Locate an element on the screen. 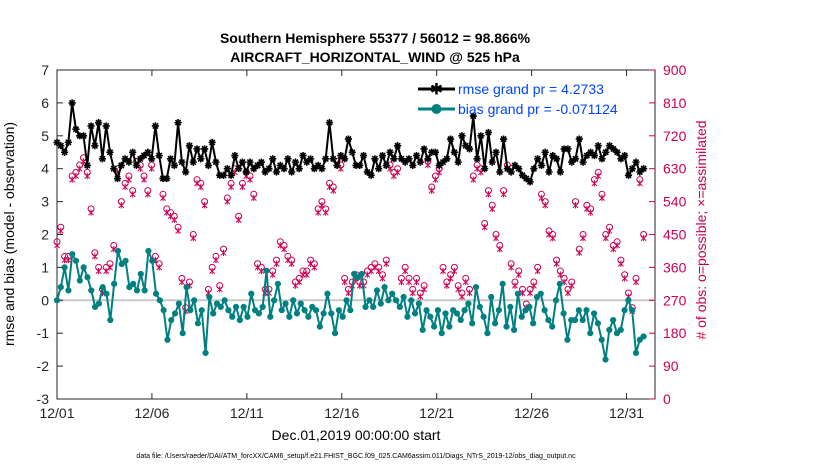 The image size is (830, 470). legend-bias-label: bias grand pr = -0.071124 is located at coordinates (538, 109).